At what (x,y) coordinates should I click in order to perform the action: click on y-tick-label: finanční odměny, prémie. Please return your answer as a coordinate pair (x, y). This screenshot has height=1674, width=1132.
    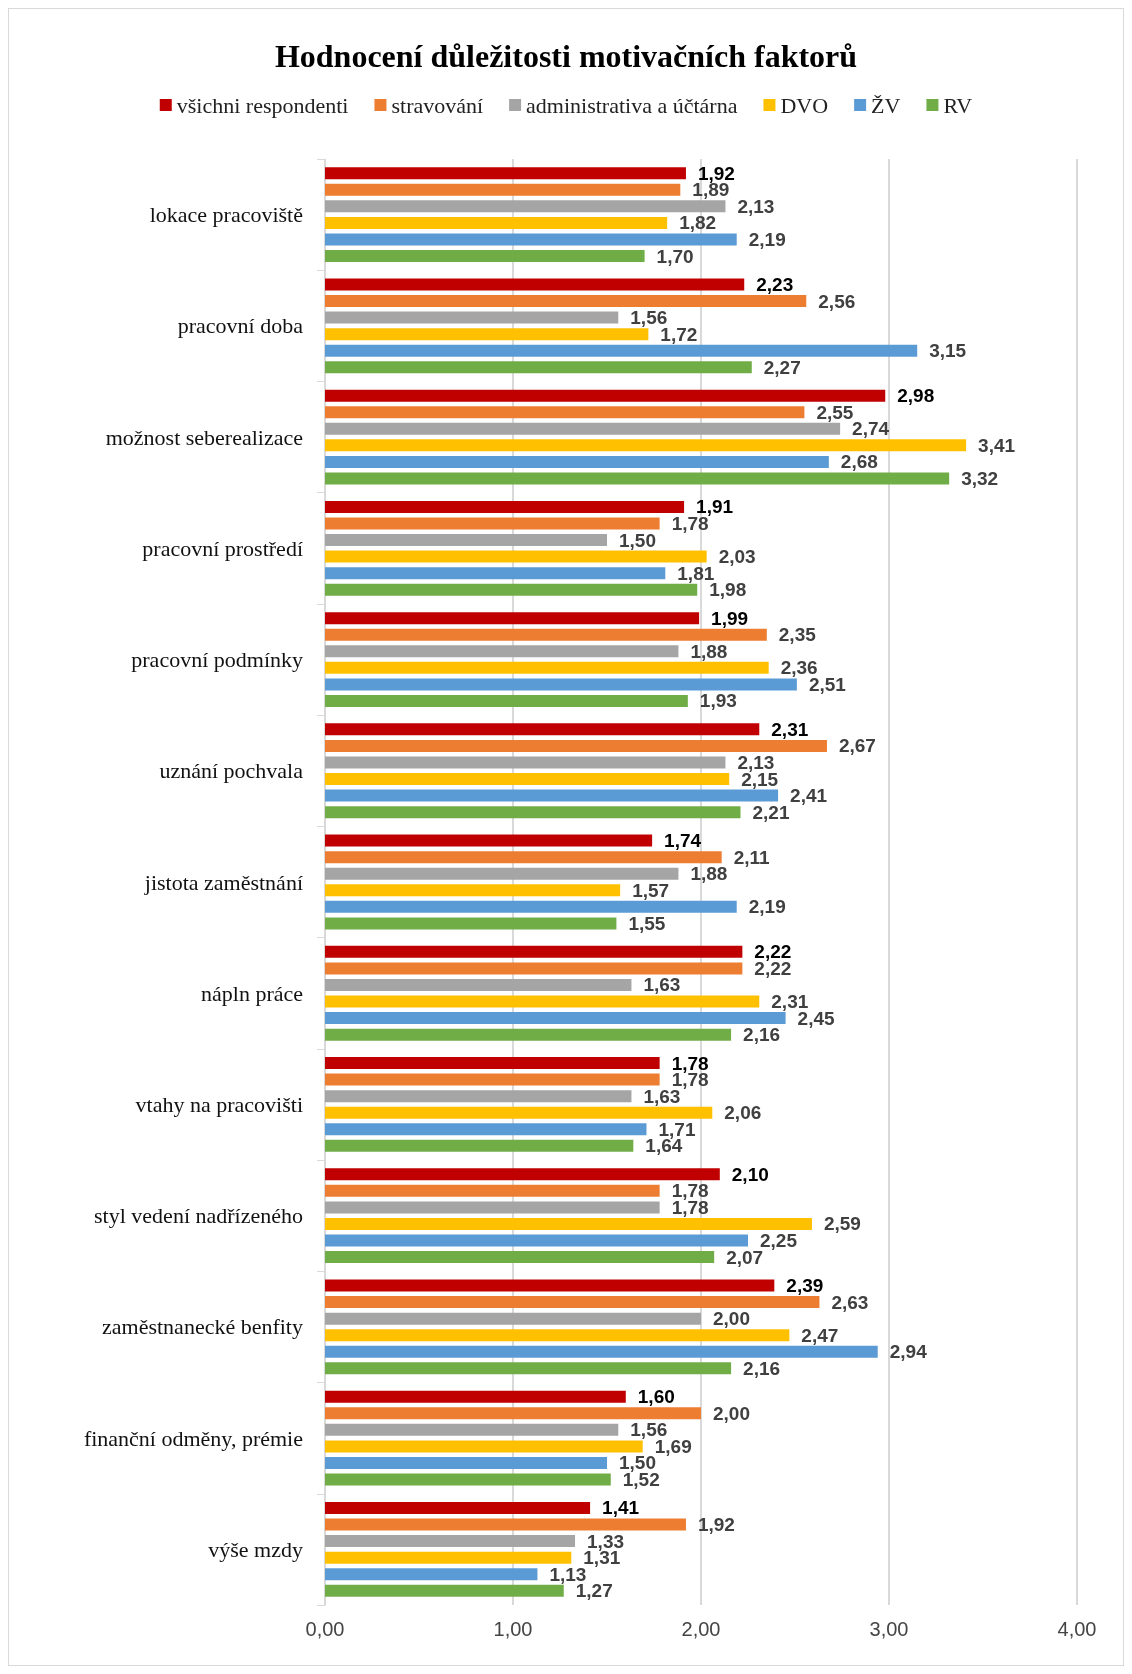
    Looking at the image, I should click on (193, 1438).